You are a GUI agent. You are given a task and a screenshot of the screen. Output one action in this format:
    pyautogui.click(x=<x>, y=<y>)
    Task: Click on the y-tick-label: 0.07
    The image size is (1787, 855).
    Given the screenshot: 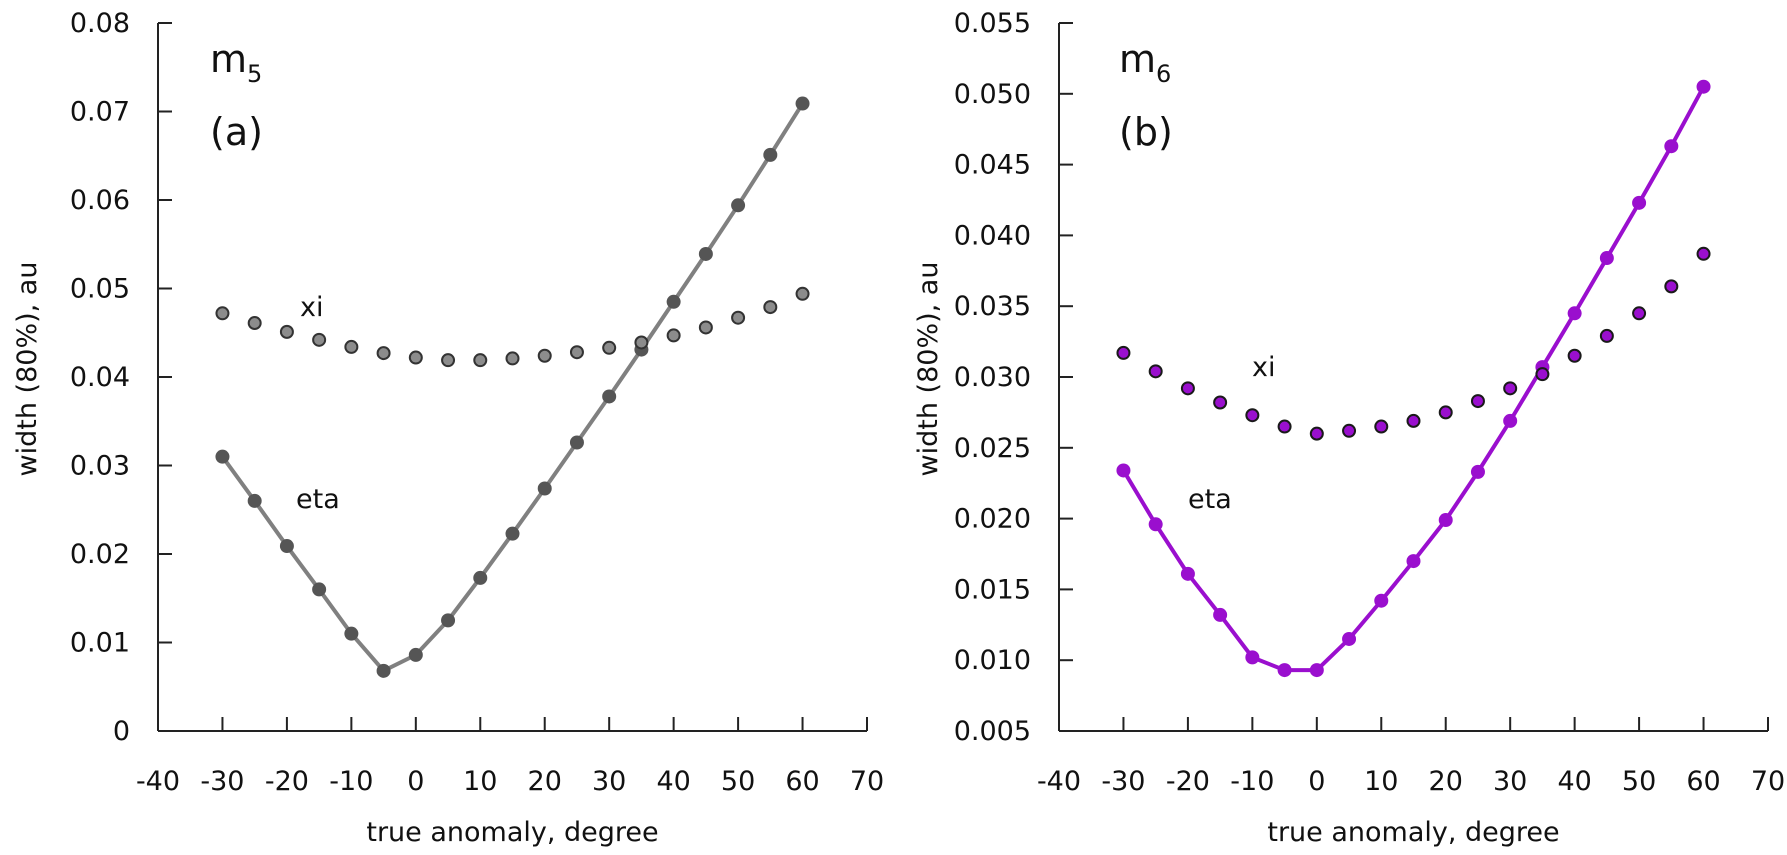 What is the action you would take?
    pyautogui.click(x=100, y=112)
    